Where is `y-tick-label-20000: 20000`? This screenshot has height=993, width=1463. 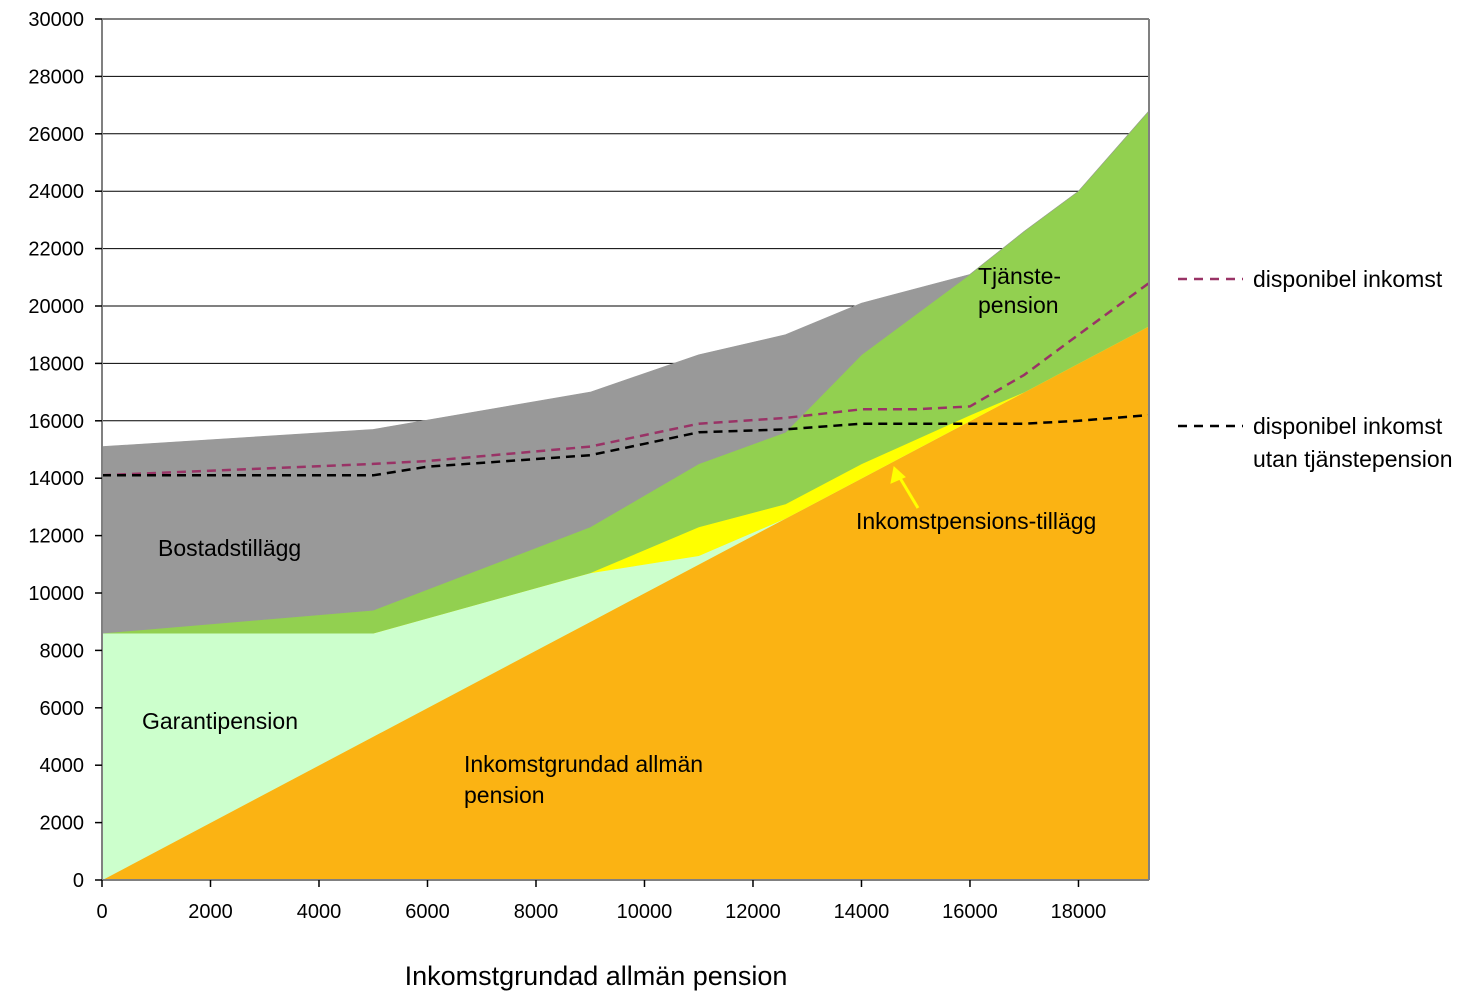
y-tick-label-20000: 20000 is located at coordinates (56, 307).